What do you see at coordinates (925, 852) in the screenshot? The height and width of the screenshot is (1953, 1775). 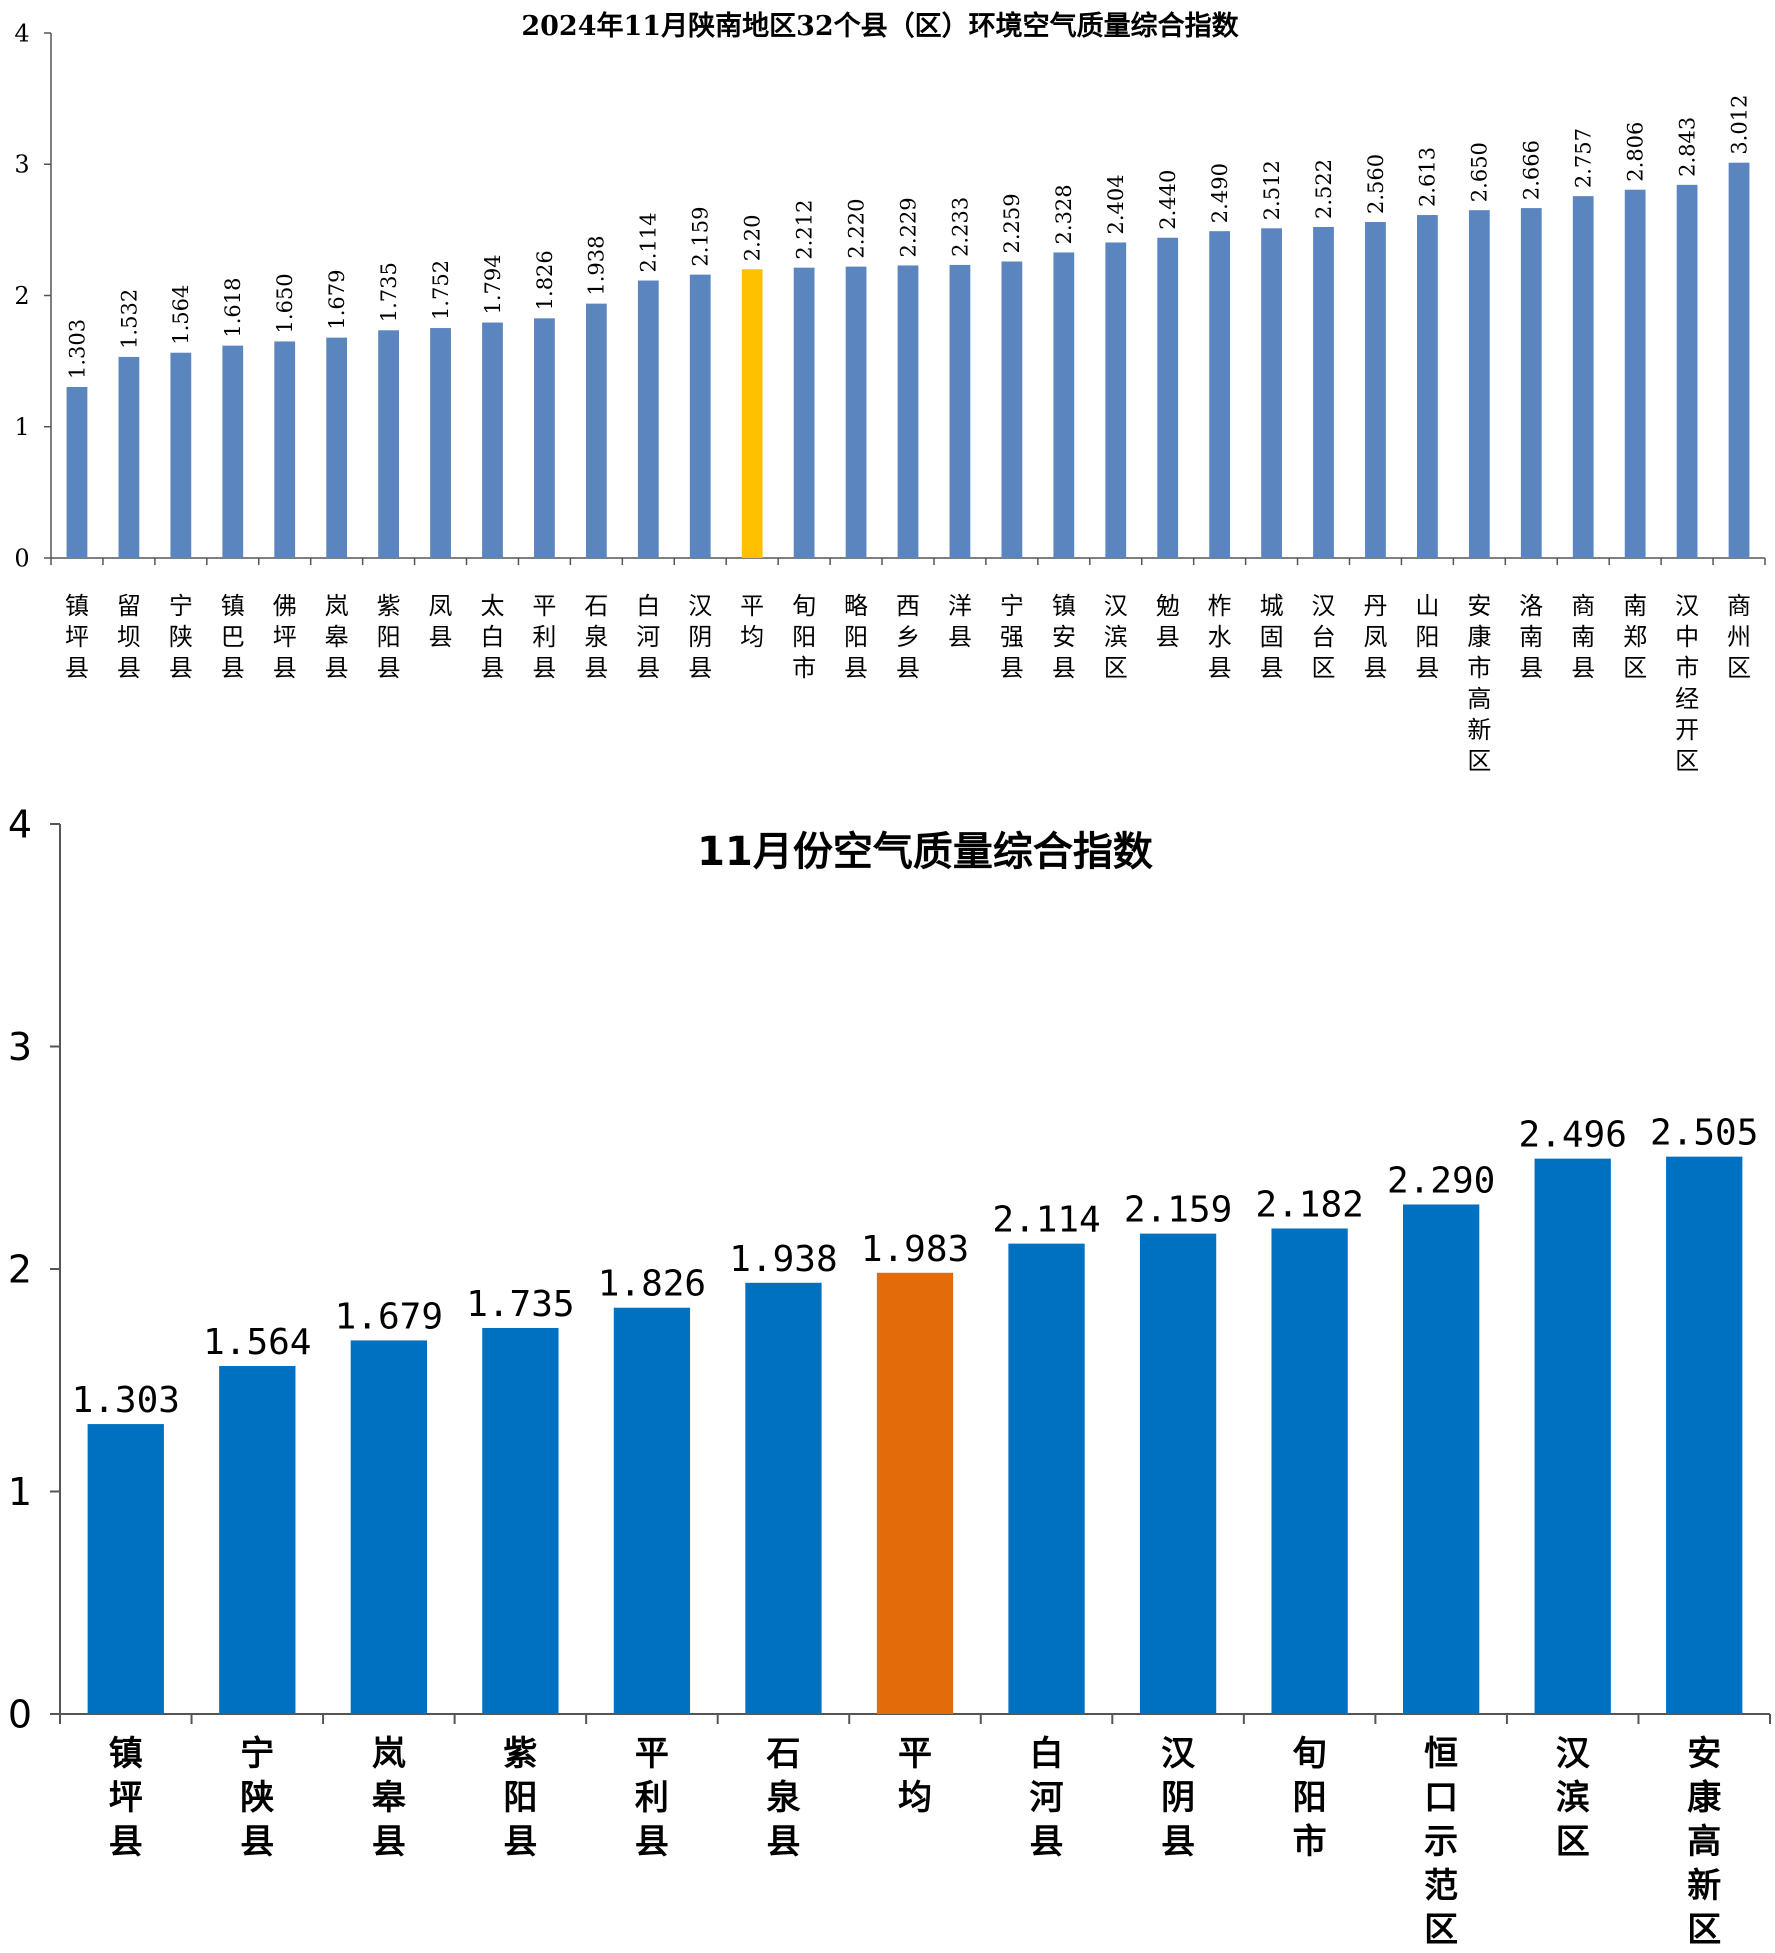 I see `chart-title: 11月份空气质量综合指数` at bounding box center [925, 852].